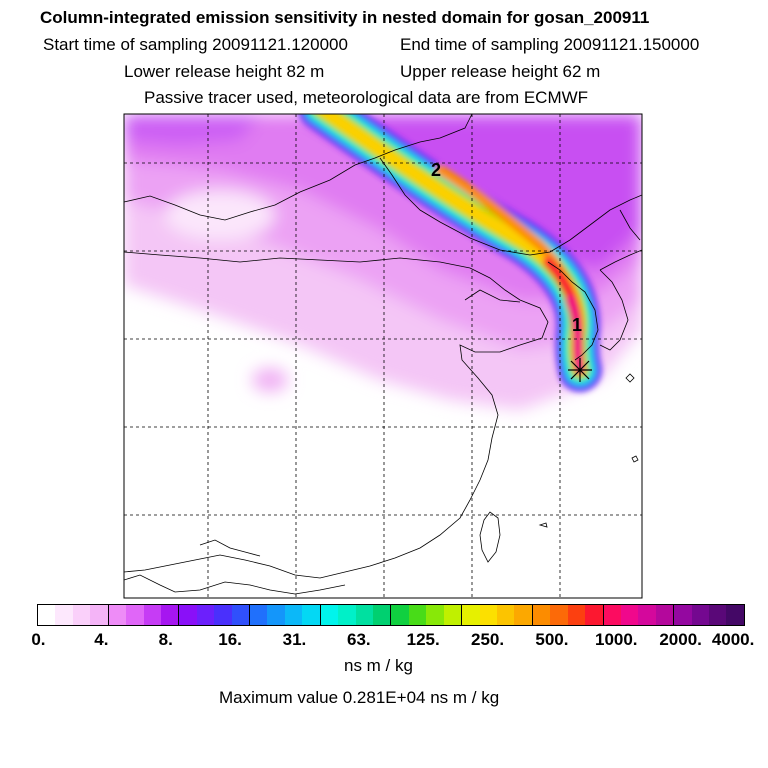  What do you see at coordinates (101, 639) in the screenshot?
I see `colorbar-tick-label: 4.` at bounding box center [101, 639].